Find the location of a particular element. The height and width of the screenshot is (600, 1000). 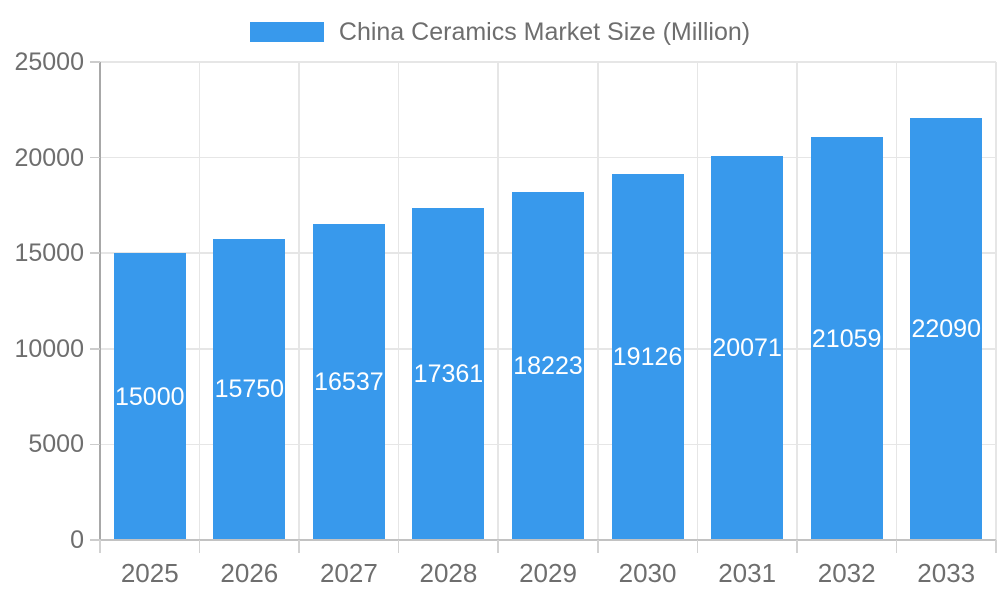

bar-2030 is located at coordinates (647, 357).